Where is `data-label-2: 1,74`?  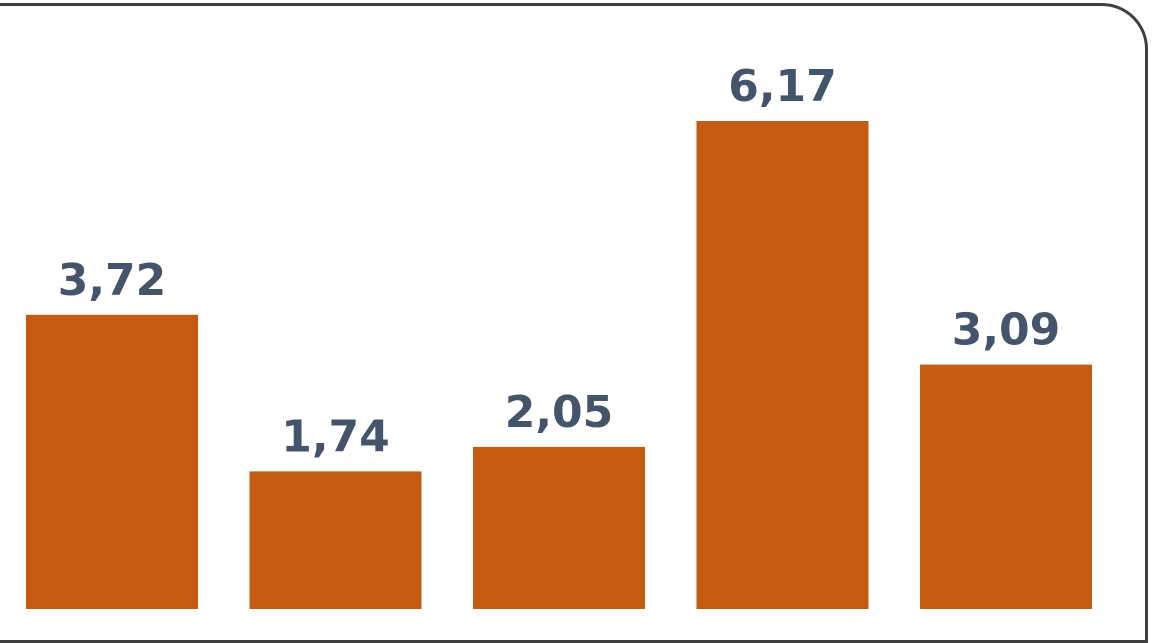 data-label-2: 1,74 is located at coordinates (335, 436).